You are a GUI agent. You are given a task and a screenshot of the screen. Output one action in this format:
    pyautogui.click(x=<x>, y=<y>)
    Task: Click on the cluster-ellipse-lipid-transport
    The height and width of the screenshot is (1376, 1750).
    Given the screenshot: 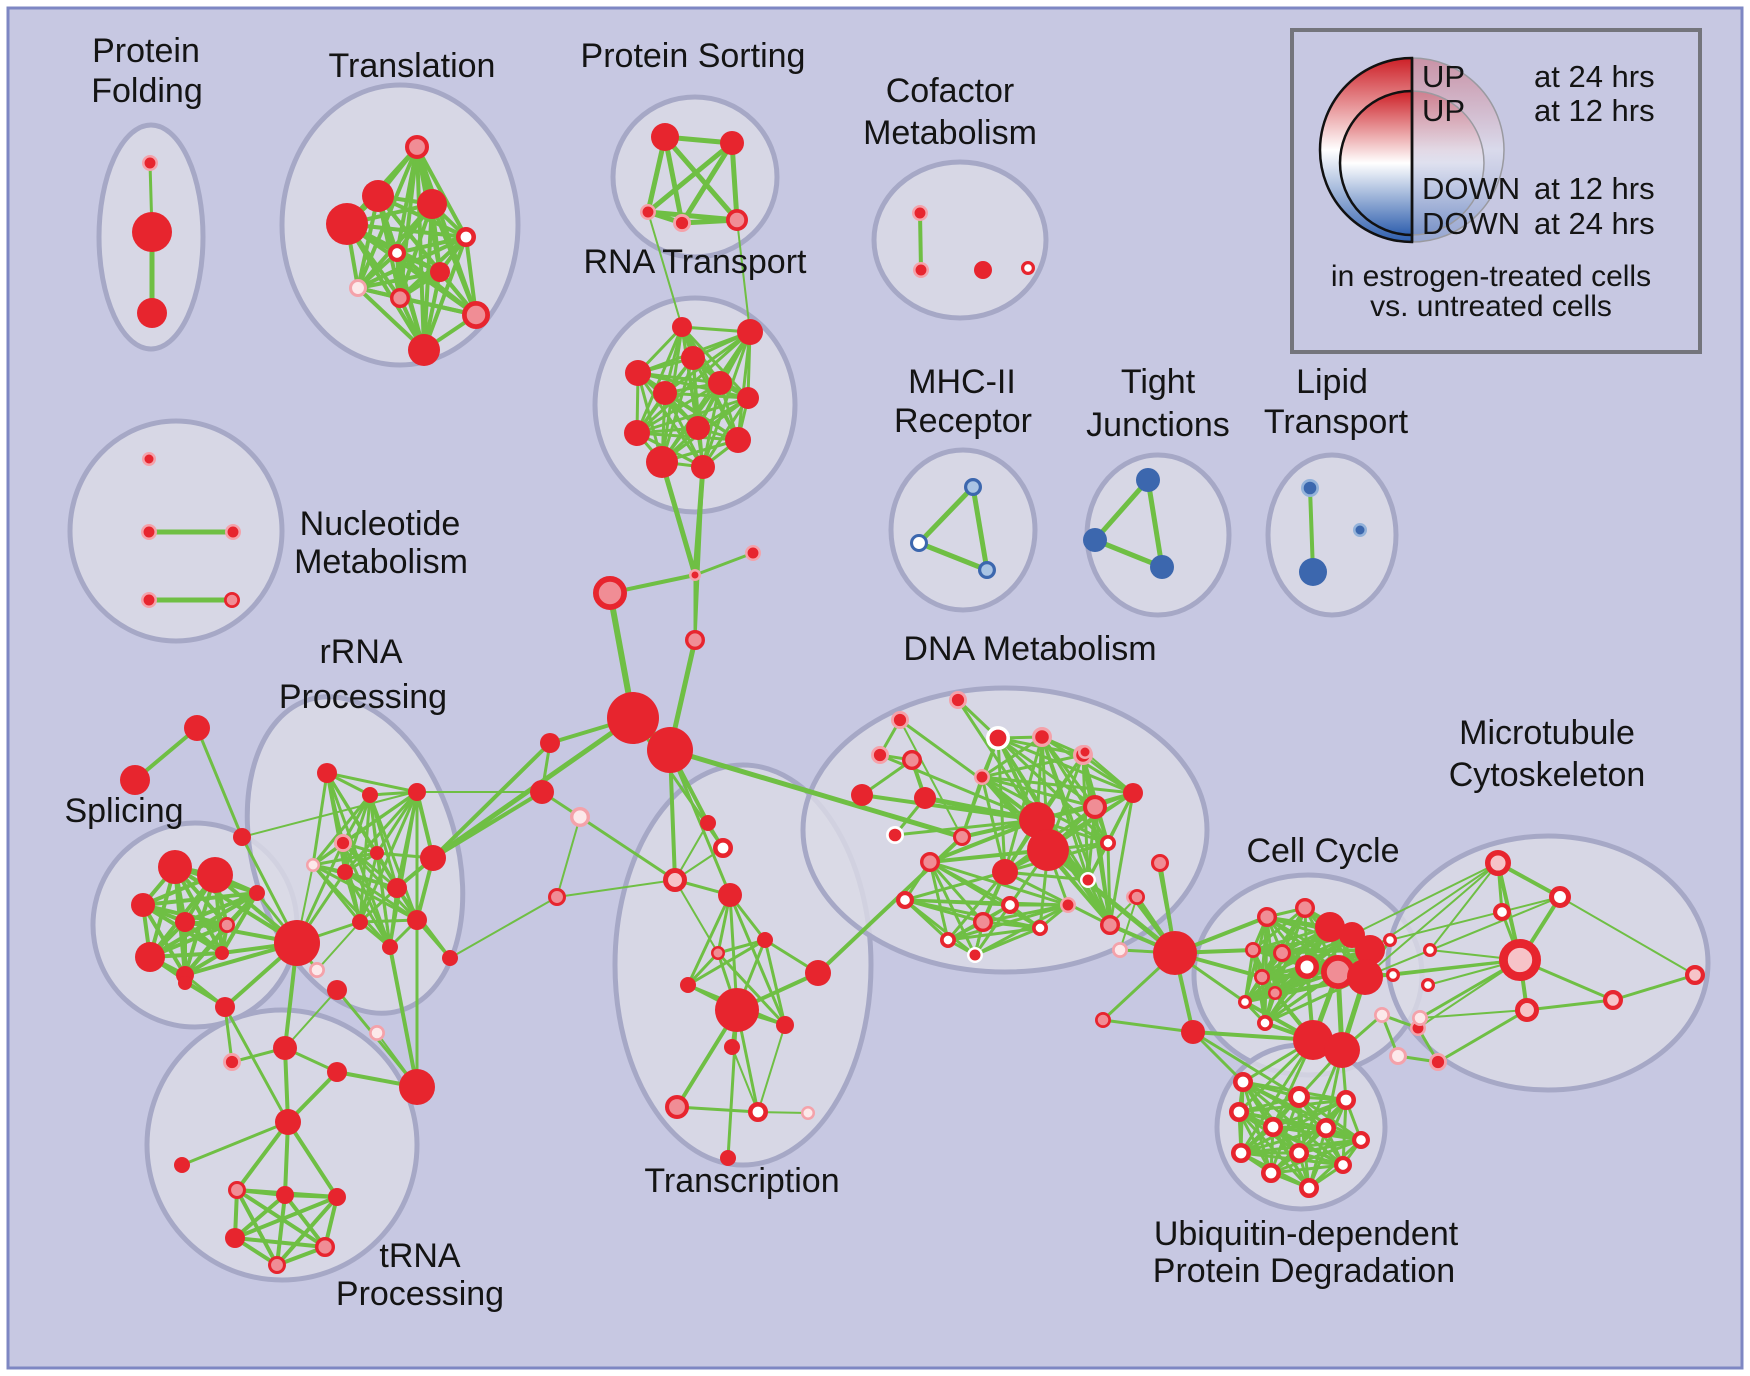 What is the action you would take?
    pyautogui.click(x=1332, y=535)
    